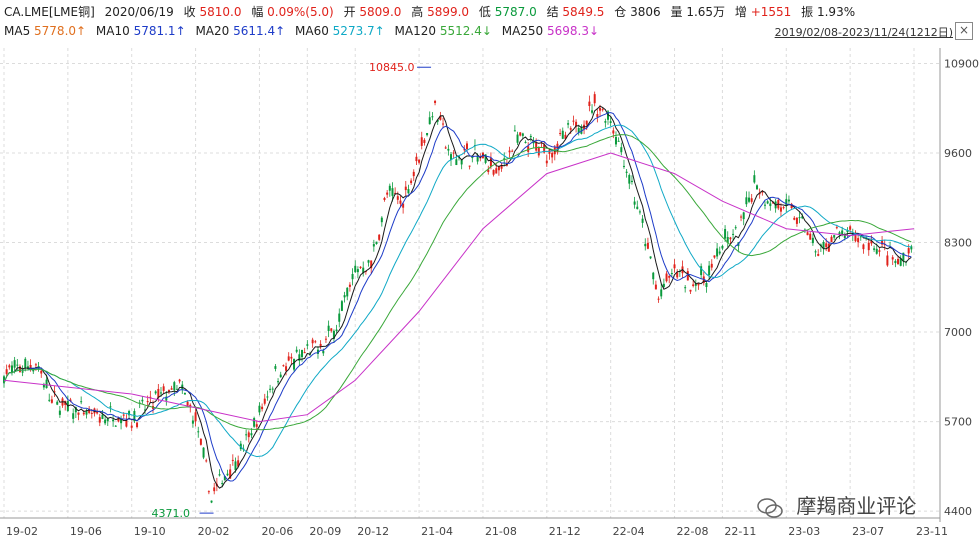 This screenshot has width=979, height=544. What do you see at coordinates (645, 12) in the screenshot?
I see `oi-value: 3806` at bounding box center [645, 12].